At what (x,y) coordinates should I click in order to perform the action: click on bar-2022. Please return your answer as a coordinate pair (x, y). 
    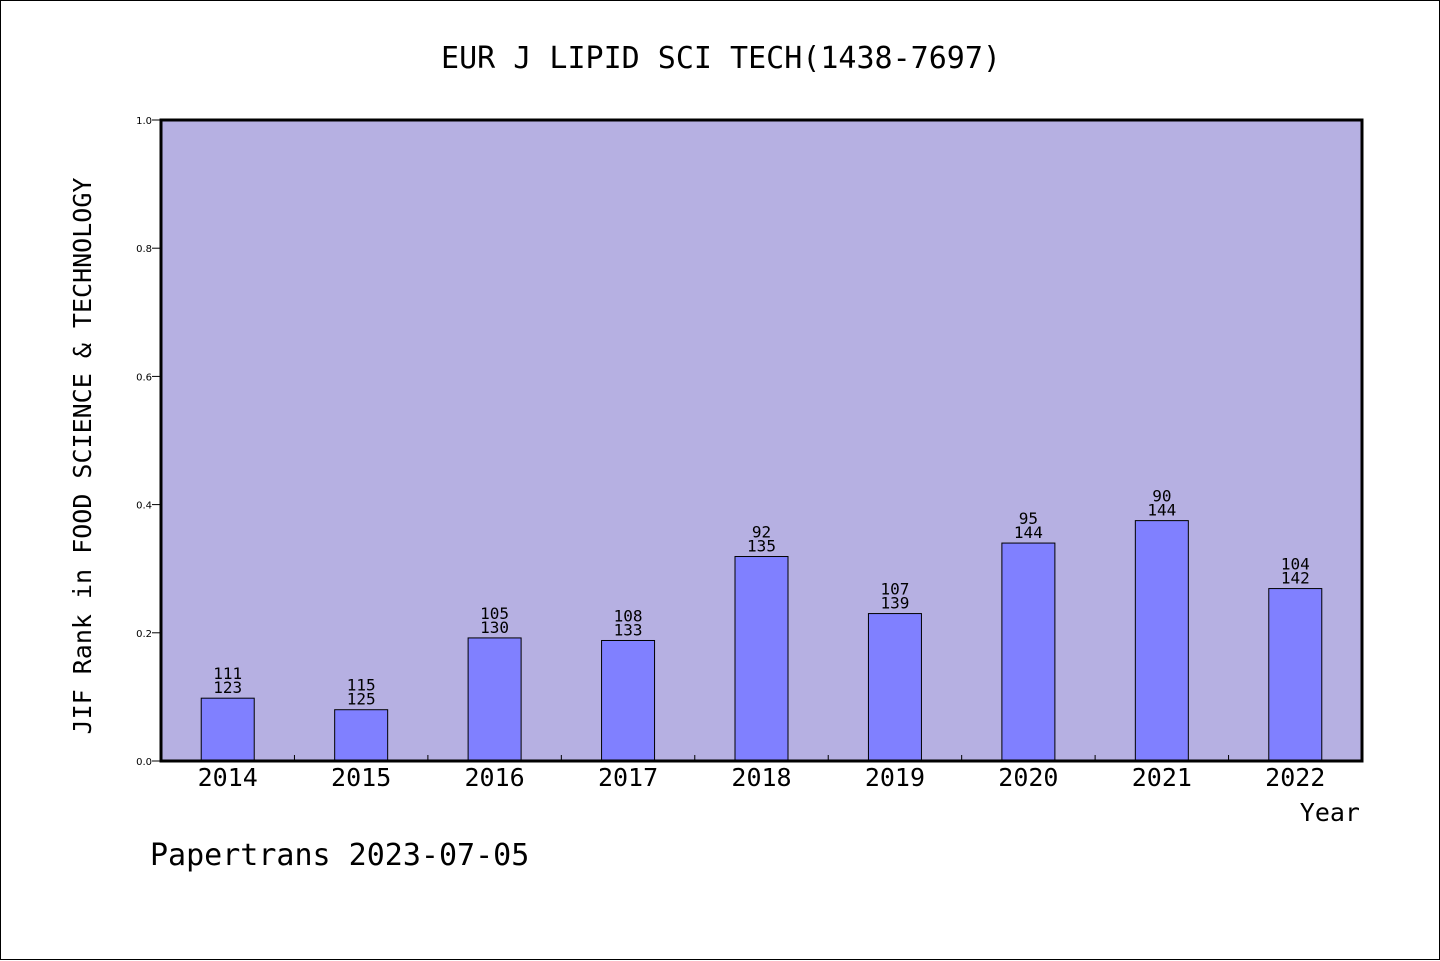
    Looking at the image, I should click on (1295, 675).